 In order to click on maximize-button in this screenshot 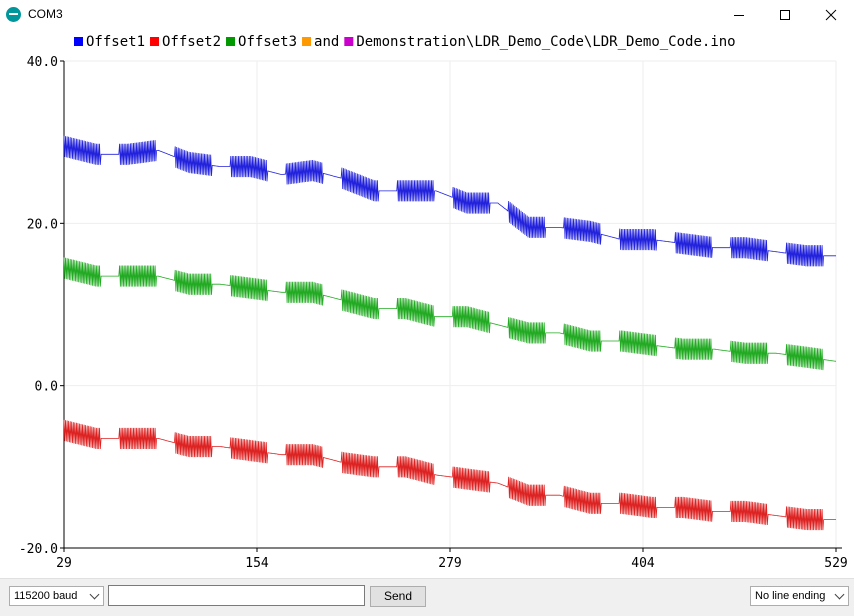, I will do `click(785, 15)`.